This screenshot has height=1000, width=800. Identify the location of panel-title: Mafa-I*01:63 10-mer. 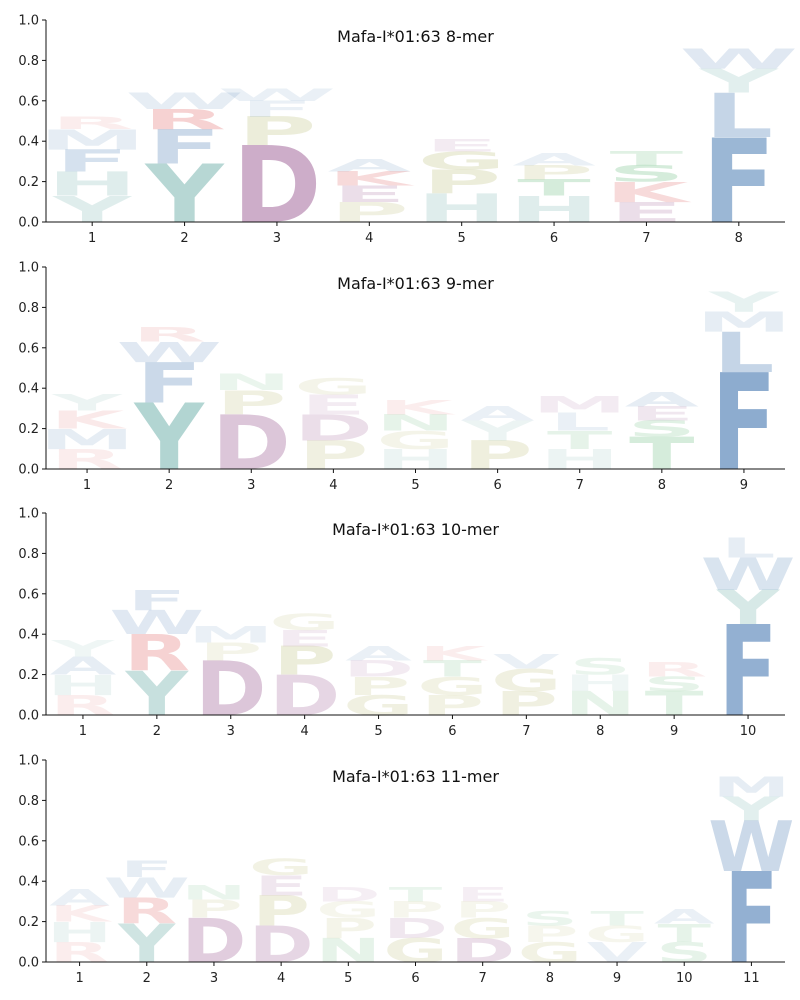
(415, 529).